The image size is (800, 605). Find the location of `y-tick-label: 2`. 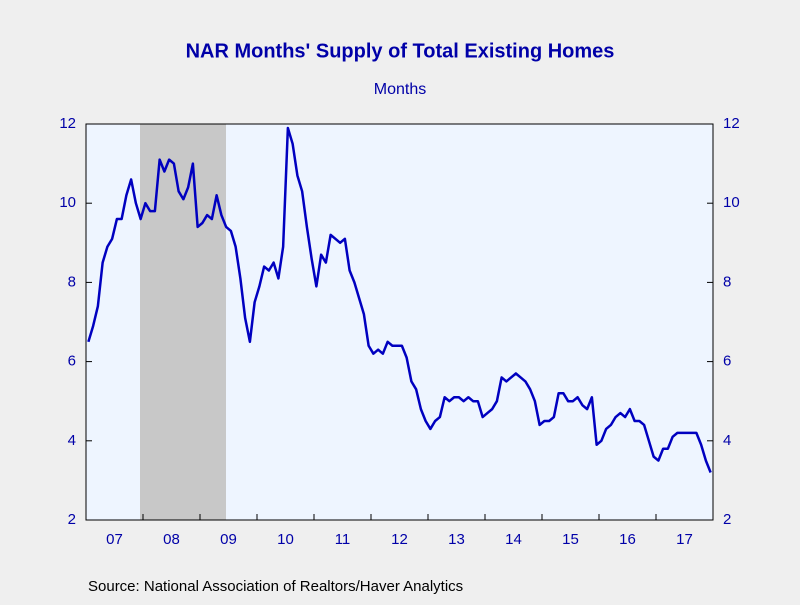

y-tick-label: 2 is located at coordinates (72, 519).